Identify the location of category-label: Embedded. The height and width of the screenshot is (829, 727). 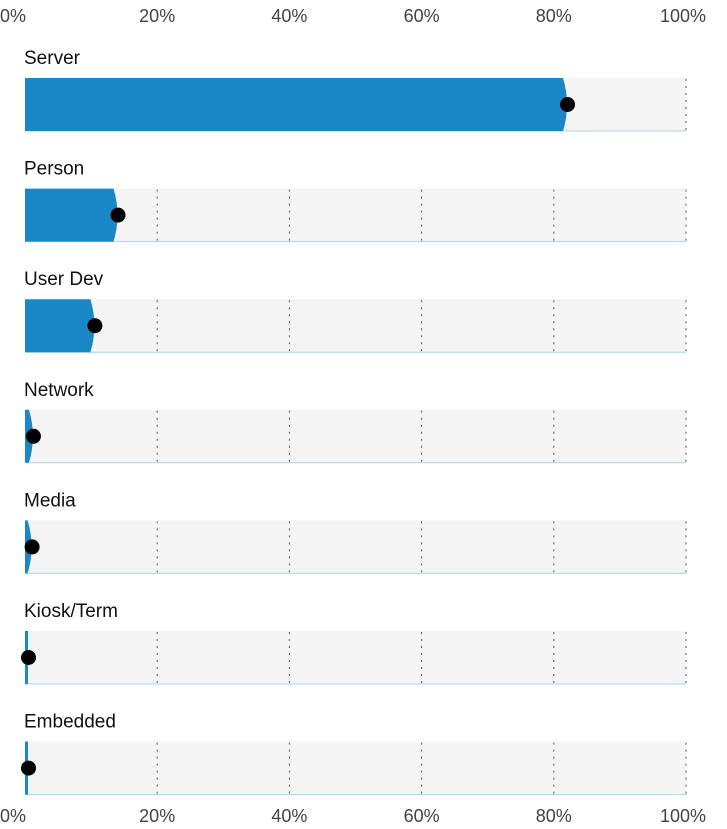
(70, 722).